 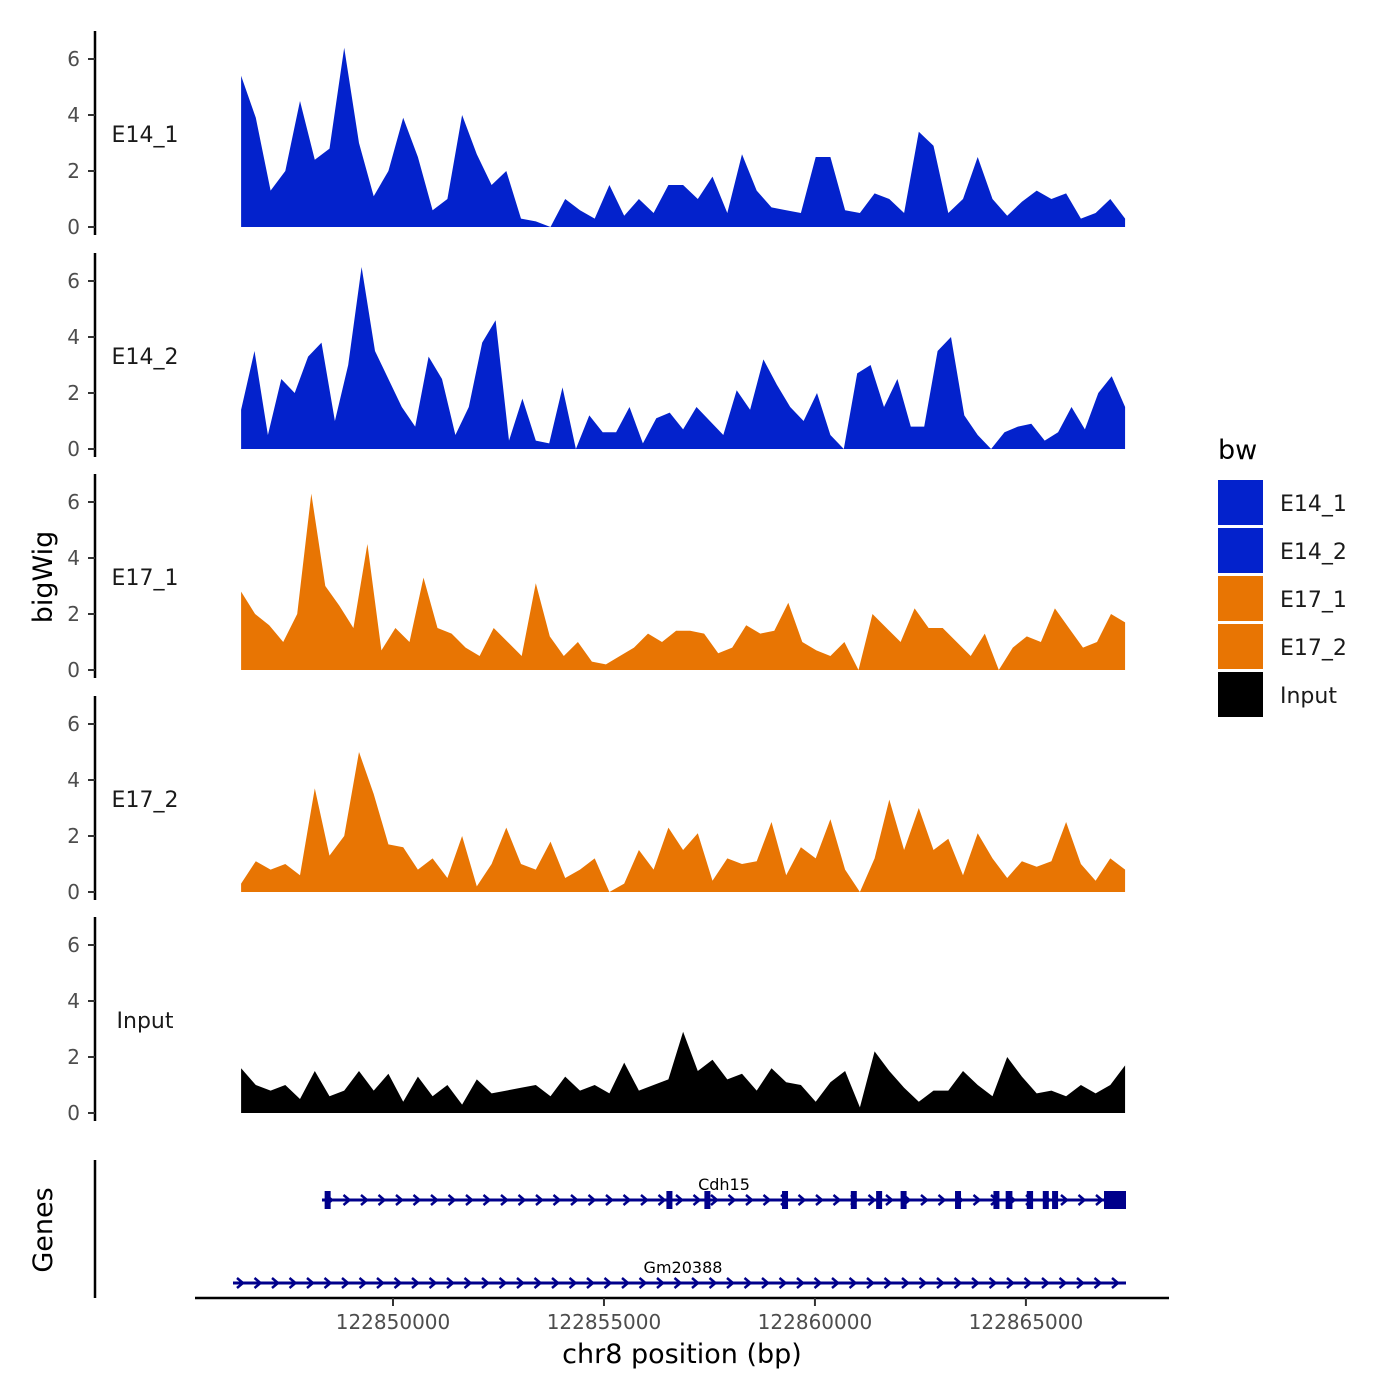 What do you see at coordinates (1313, 600) in the screenshot?
I see `legend-label: E17_1` at bounding box center [1313, 600].